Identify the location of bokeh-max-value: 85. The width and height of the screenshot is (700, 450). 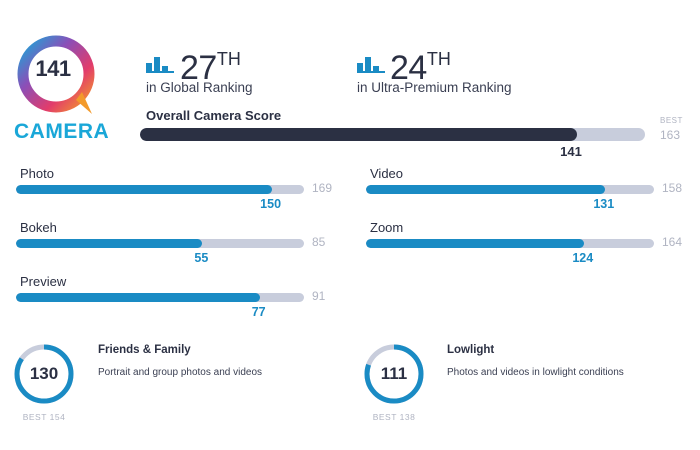
(319, 242).